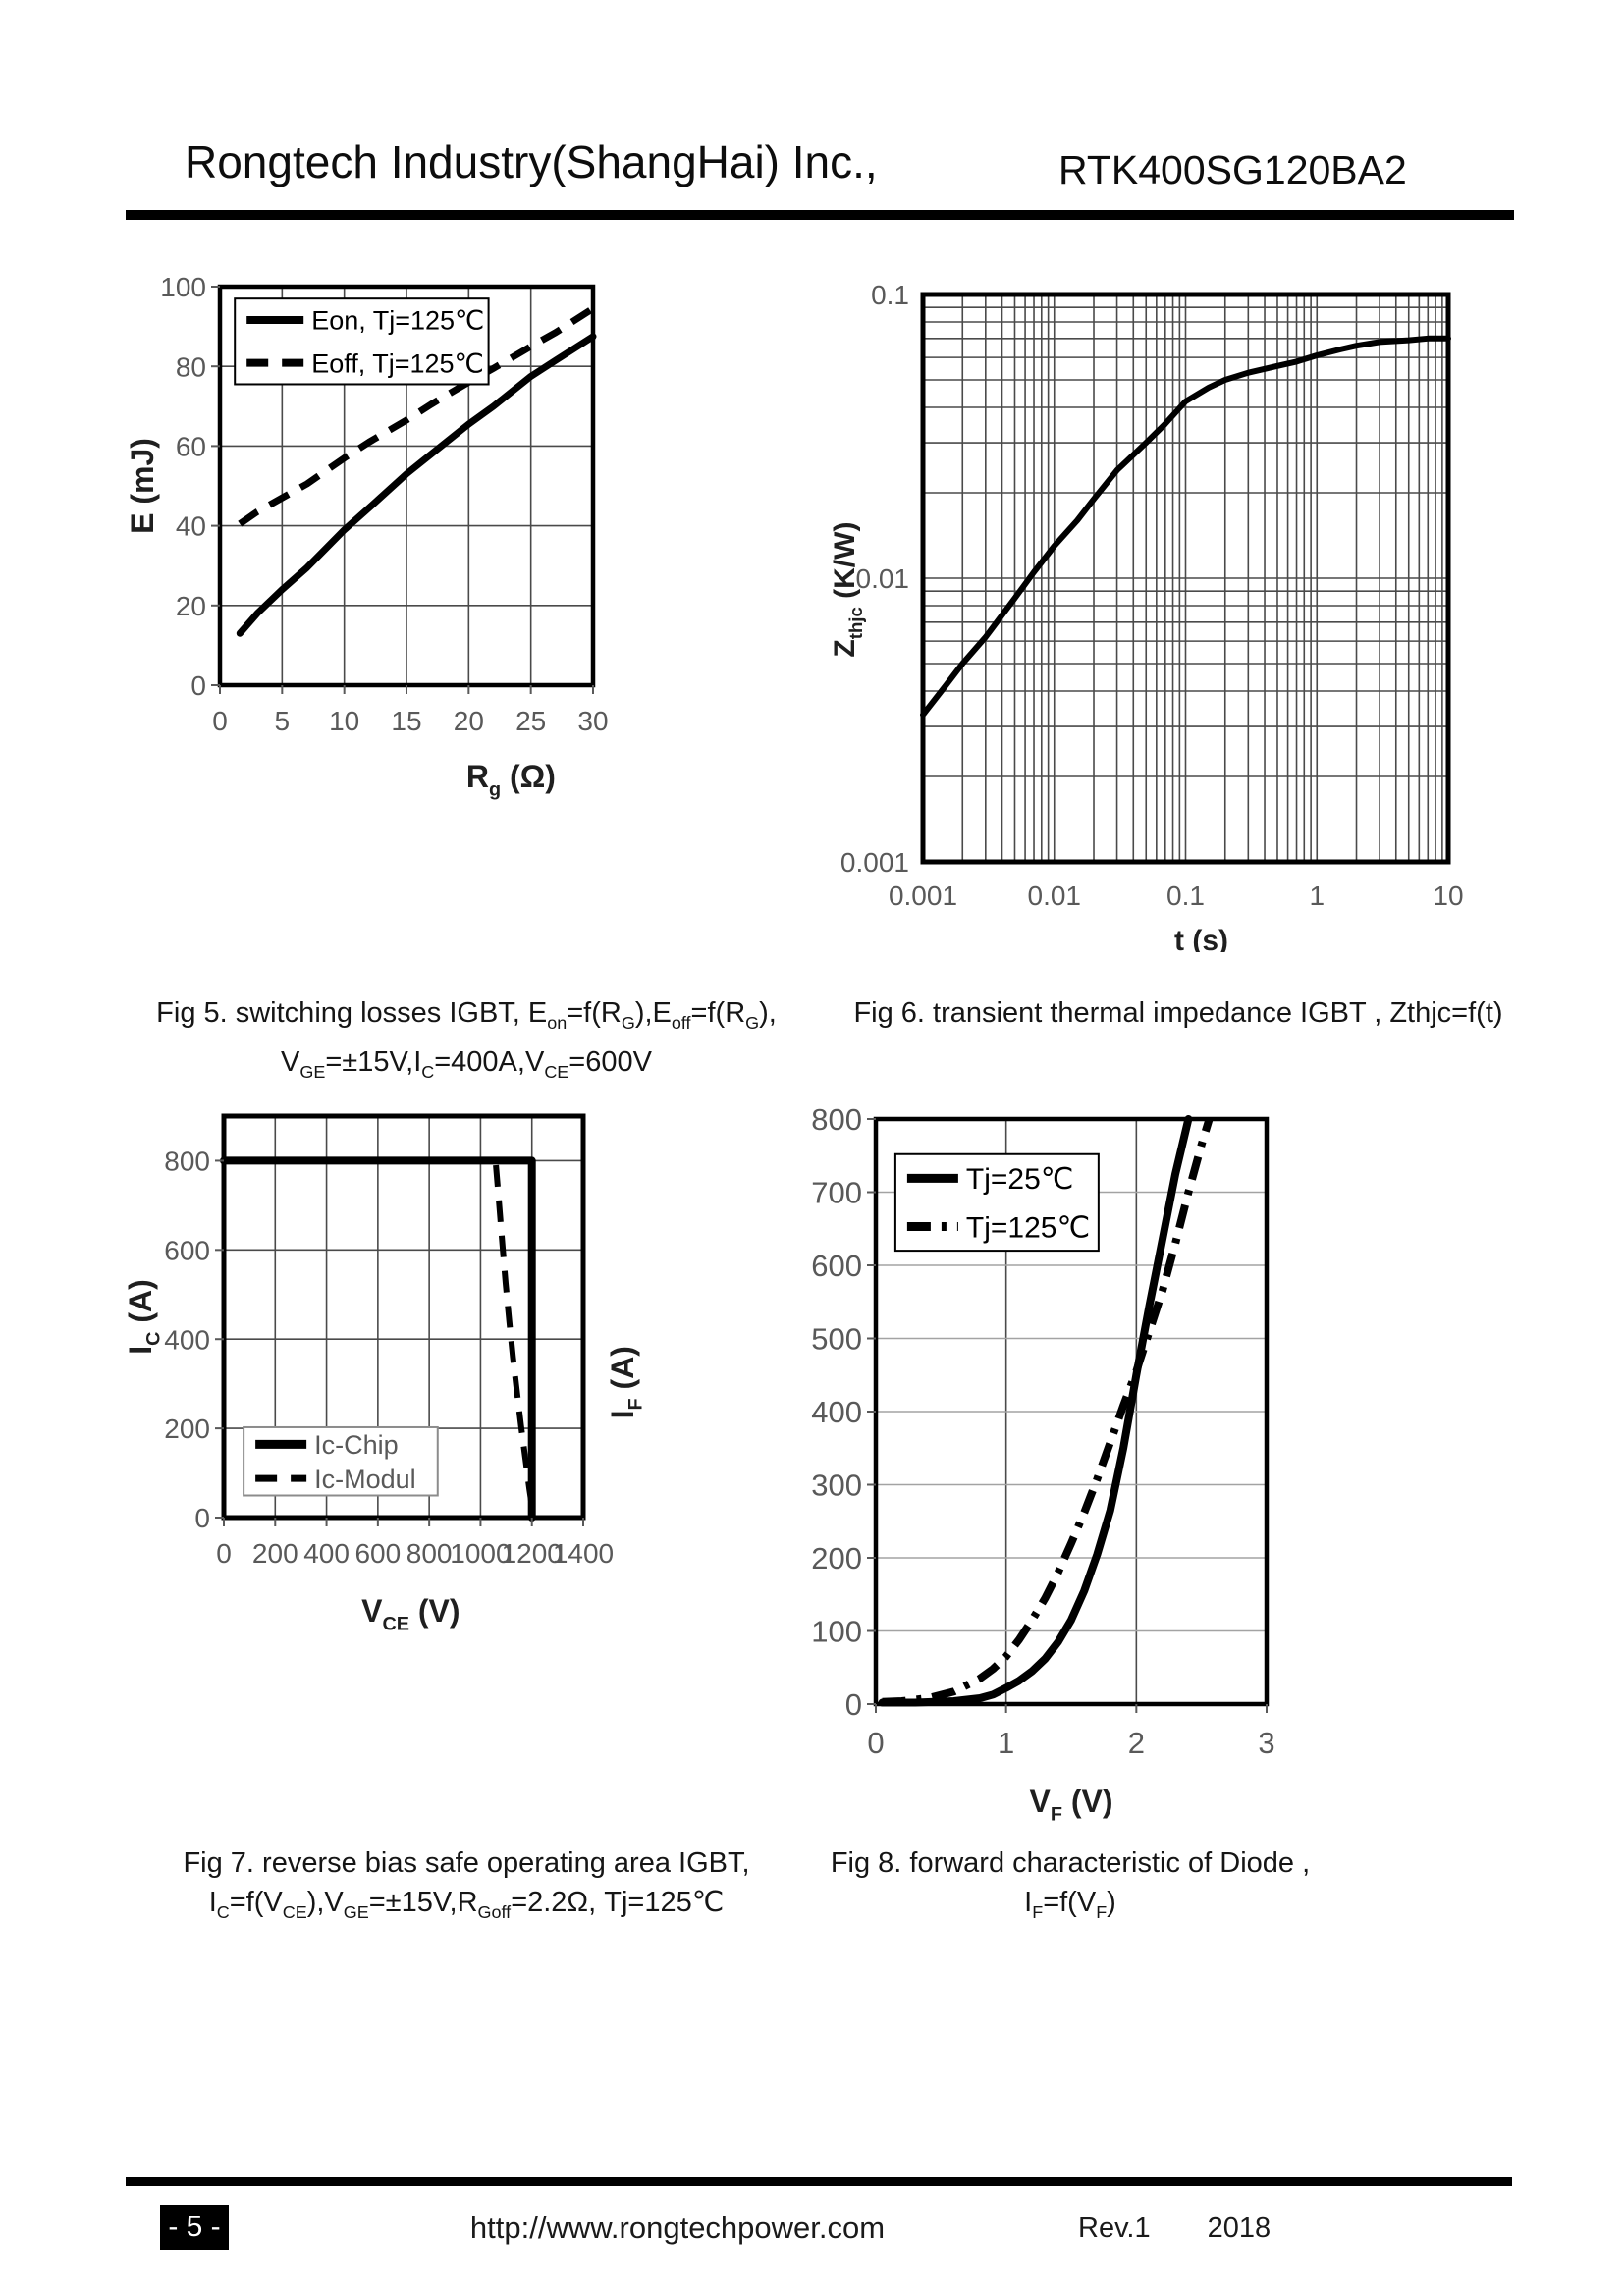  I want to click on footer-url: http://www.rongtechpower.com, so click(677, 2228).